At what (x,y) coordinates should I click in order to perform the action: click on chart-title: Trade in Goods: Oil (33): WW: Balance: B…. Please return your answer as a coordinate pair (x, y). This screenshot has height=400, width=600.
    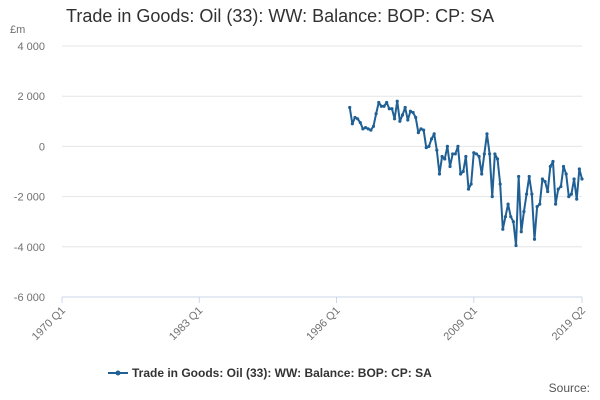
    Looking at the image, I should click on (280, 16).